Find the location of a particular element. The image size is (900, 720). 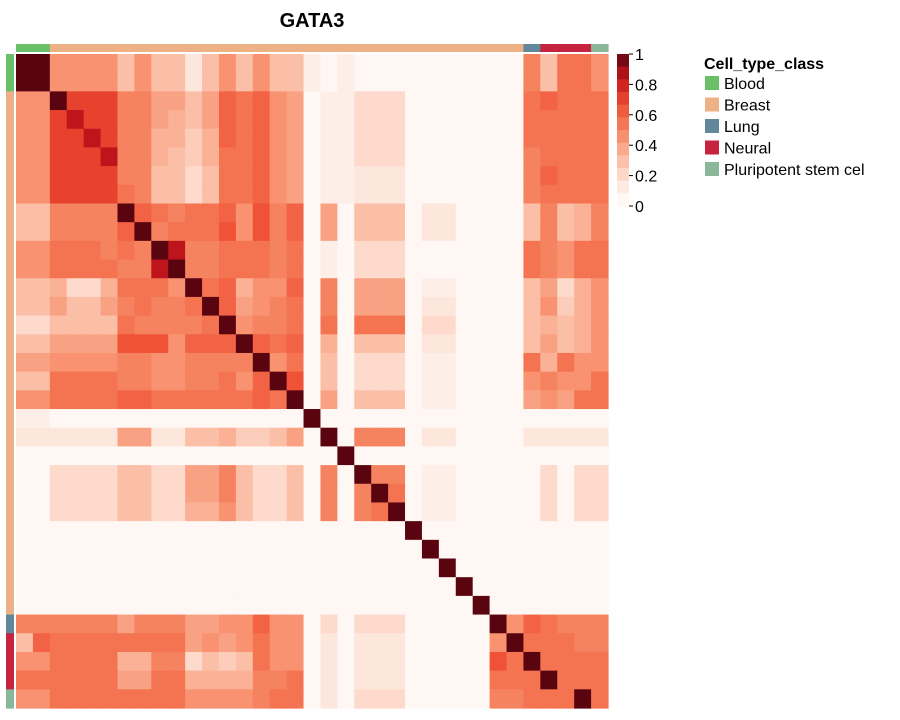

colorbar-ticks: 0 0.2 0.4 0.6 0.8 1 is located at coordinates (643, 131).